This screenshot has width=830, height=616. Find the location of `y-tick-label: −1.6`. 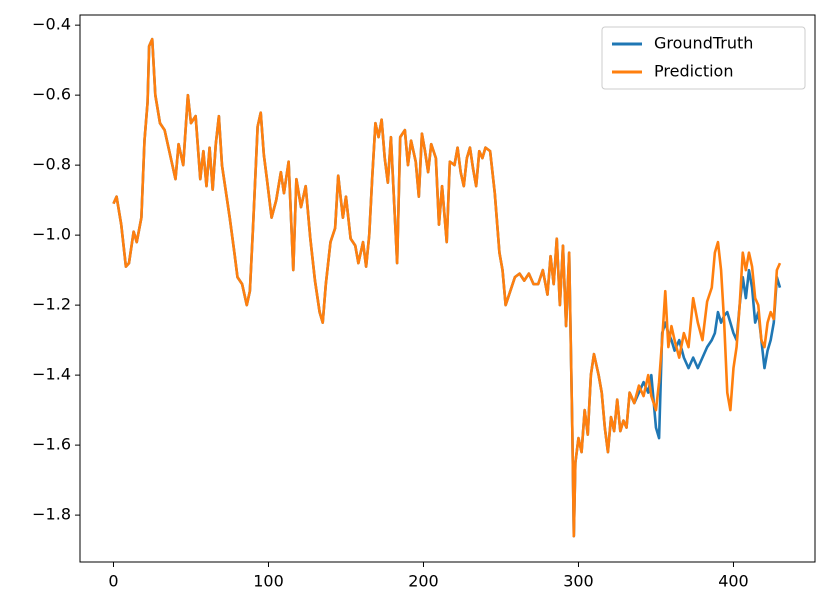

y-tick-label: −1.6 is located at coordinates (51, 444).